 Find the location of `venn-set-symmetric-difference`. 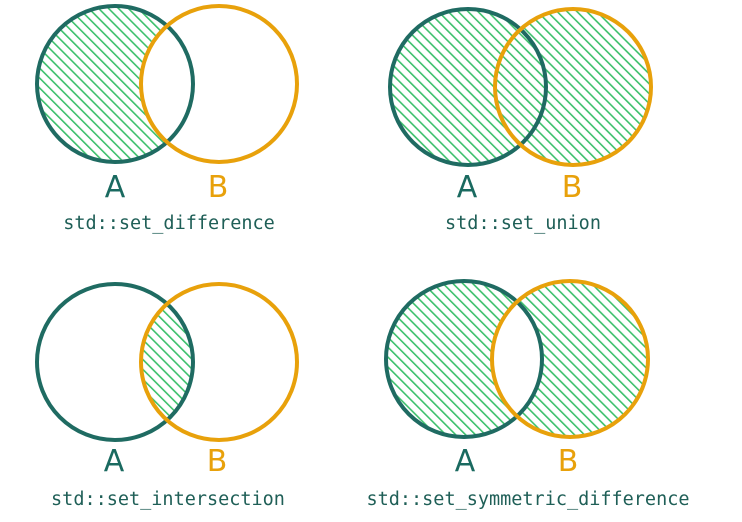

venn-set-symmetric-difference is located at coordinates (517, 359).